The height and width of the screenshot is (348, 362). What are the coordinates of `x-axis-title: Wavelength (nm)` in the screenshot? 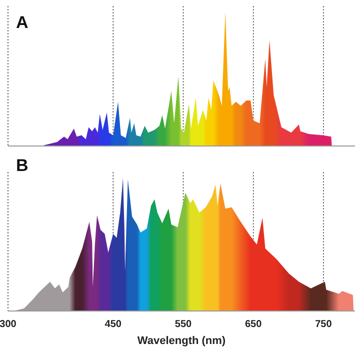 It's located at (181, 341).